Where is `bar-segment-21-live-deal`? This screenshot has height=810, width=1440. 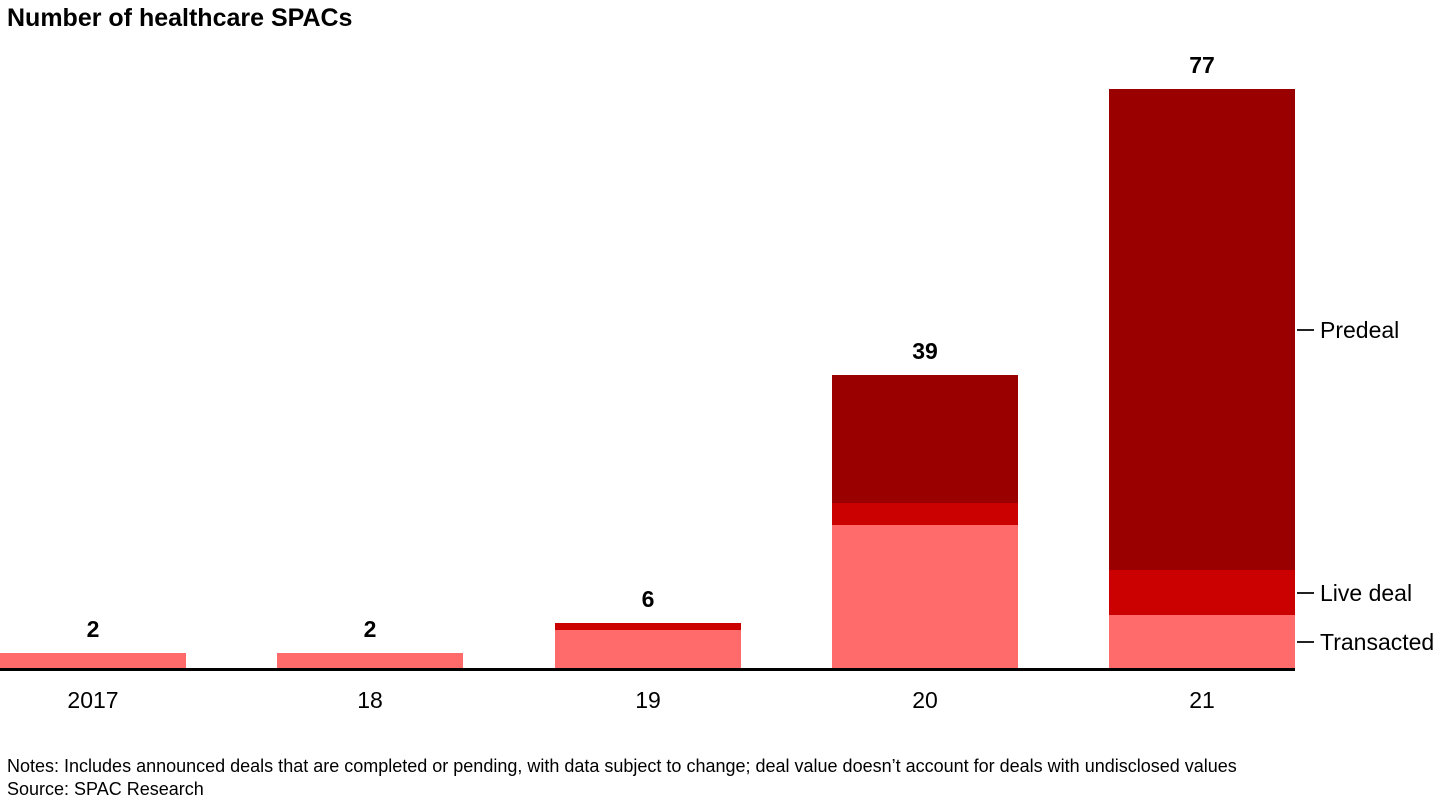 bar-segment-21-live-deal is located at coordinates (1202, 593).